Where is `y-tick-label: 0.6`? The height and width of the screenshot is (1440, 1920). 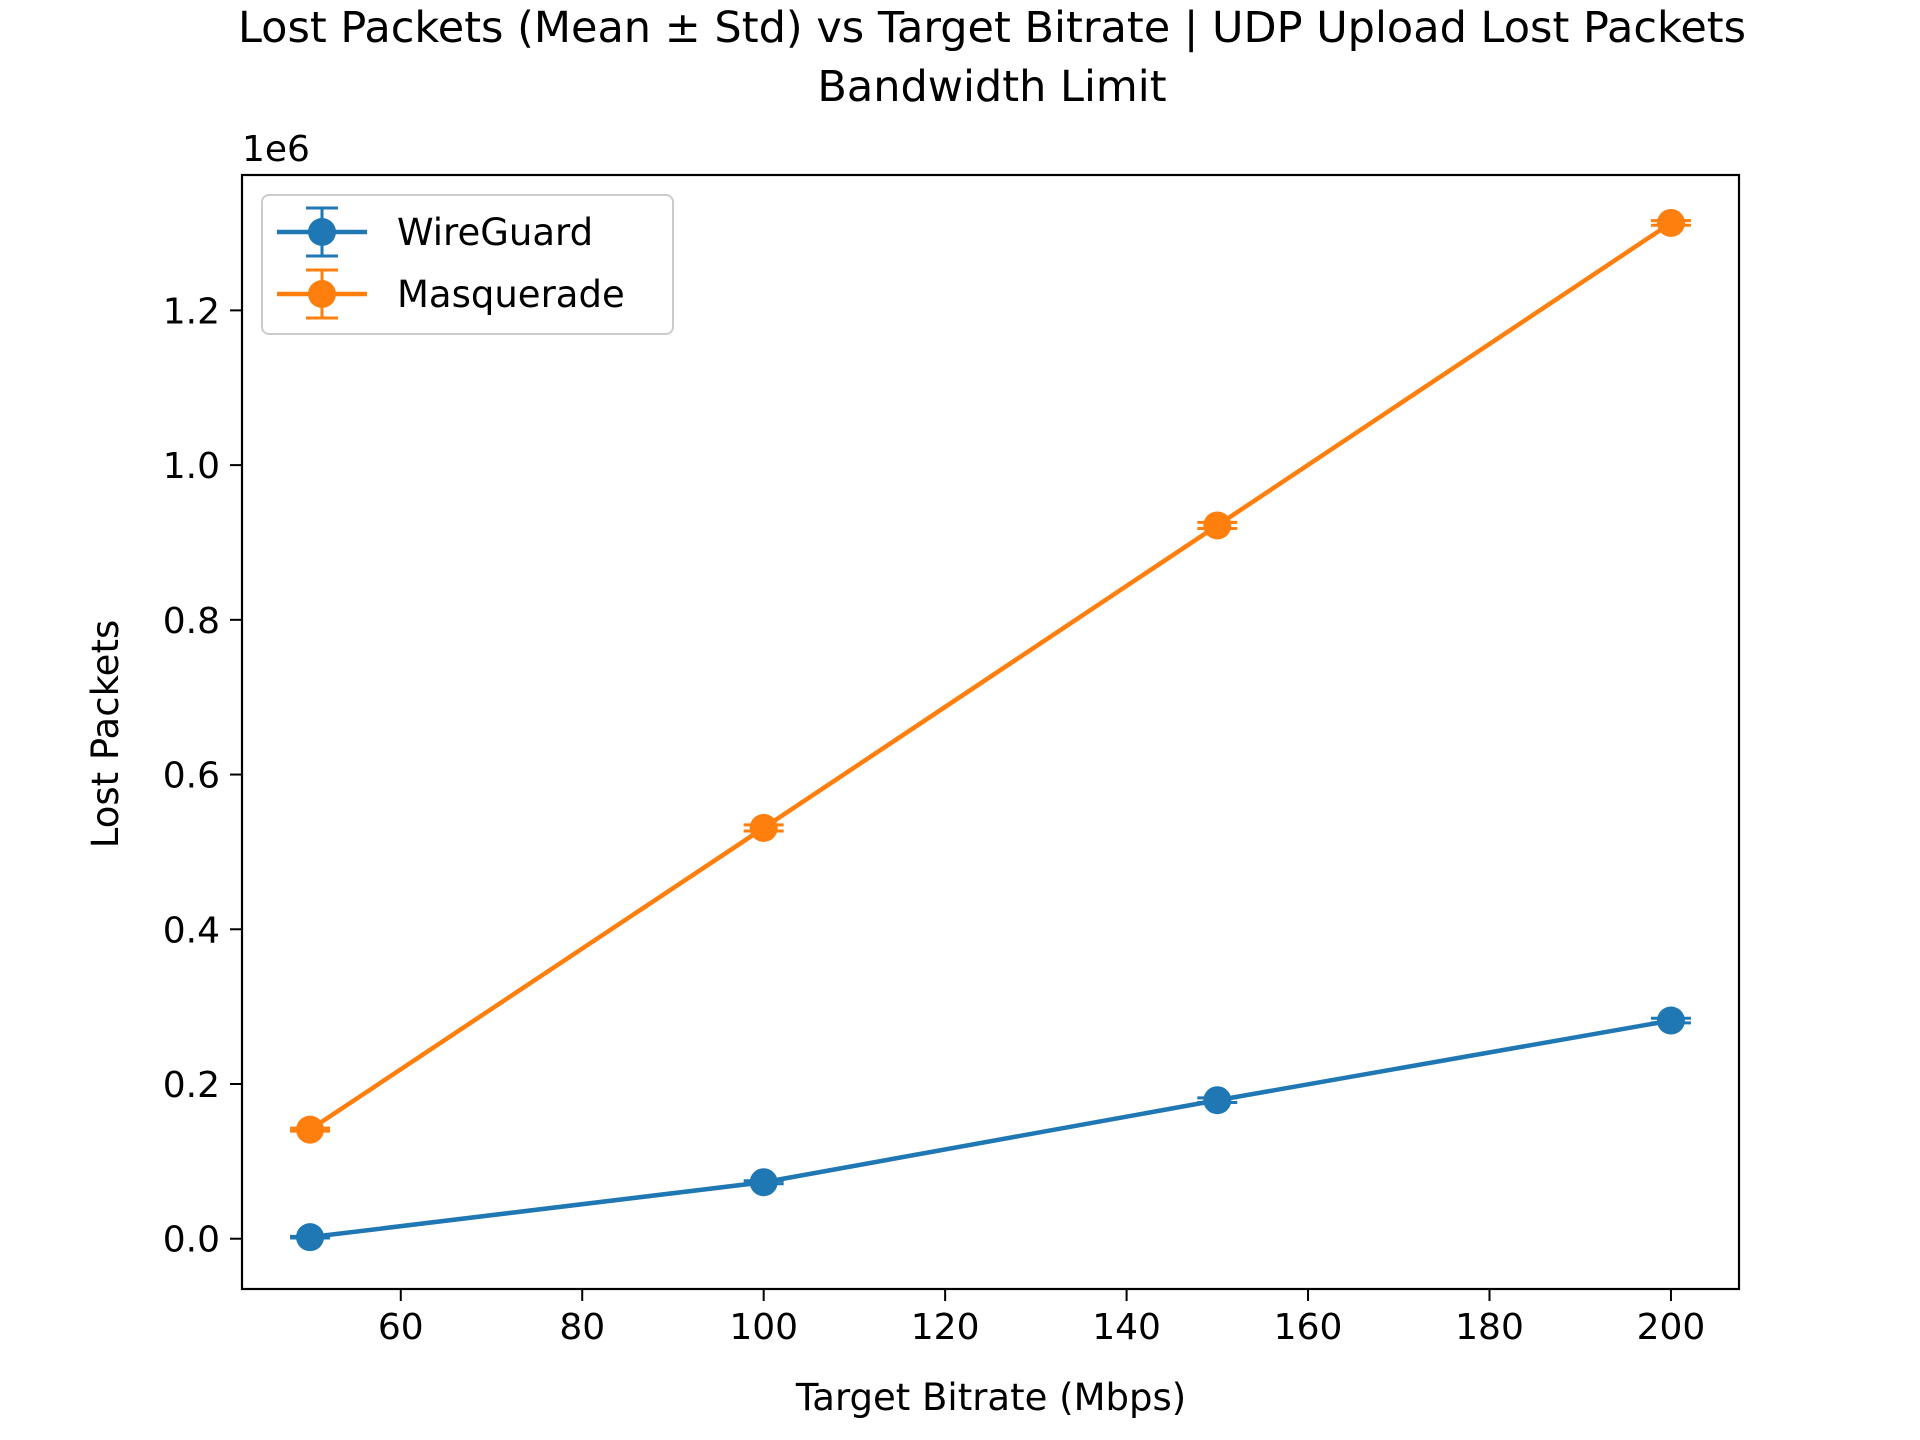
y-tick-label: 0.6 is located at coordinates (191, 776).